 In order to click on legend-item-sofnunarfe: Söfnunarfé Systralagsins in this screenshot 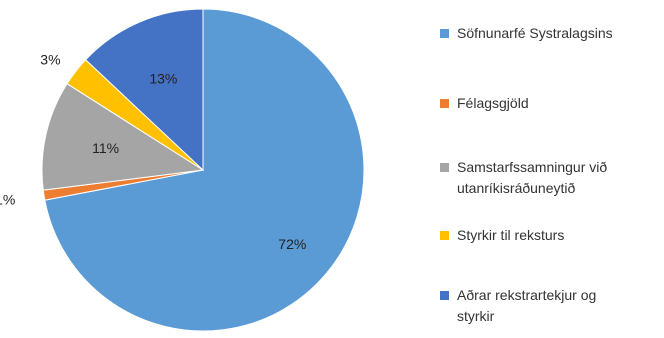, I will do `click(550, 34)`.